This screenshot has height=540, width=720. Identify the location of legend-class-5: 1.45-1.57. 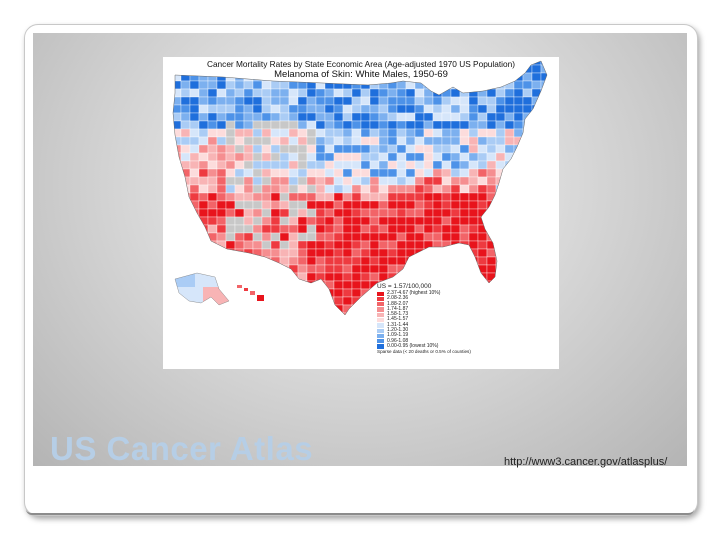
(467, 319).